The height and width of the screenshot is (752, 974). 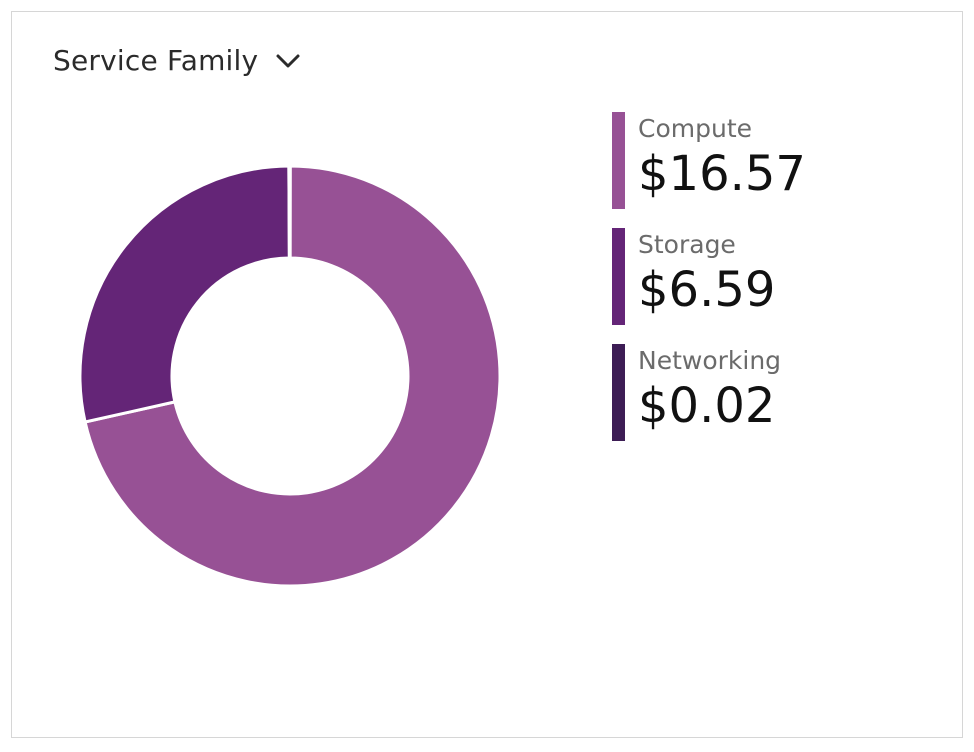 What do you see at coordinates (618, 160) in the screenshot?
I see `legend-swatch-compute` at bounding box center [618, 160].